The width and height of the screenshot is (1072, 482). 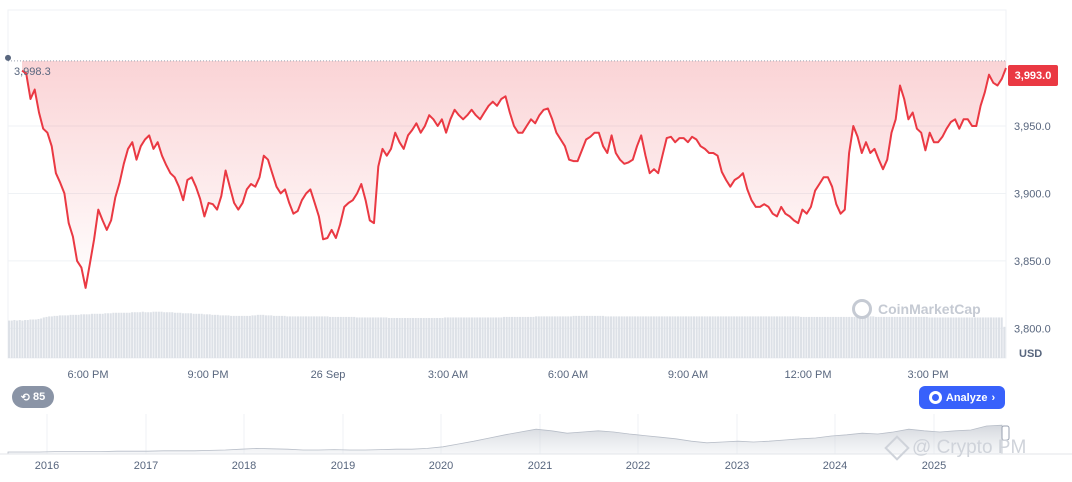 I want to click on x-tick-label: 12:00 PM, so click(x=807, y=375).